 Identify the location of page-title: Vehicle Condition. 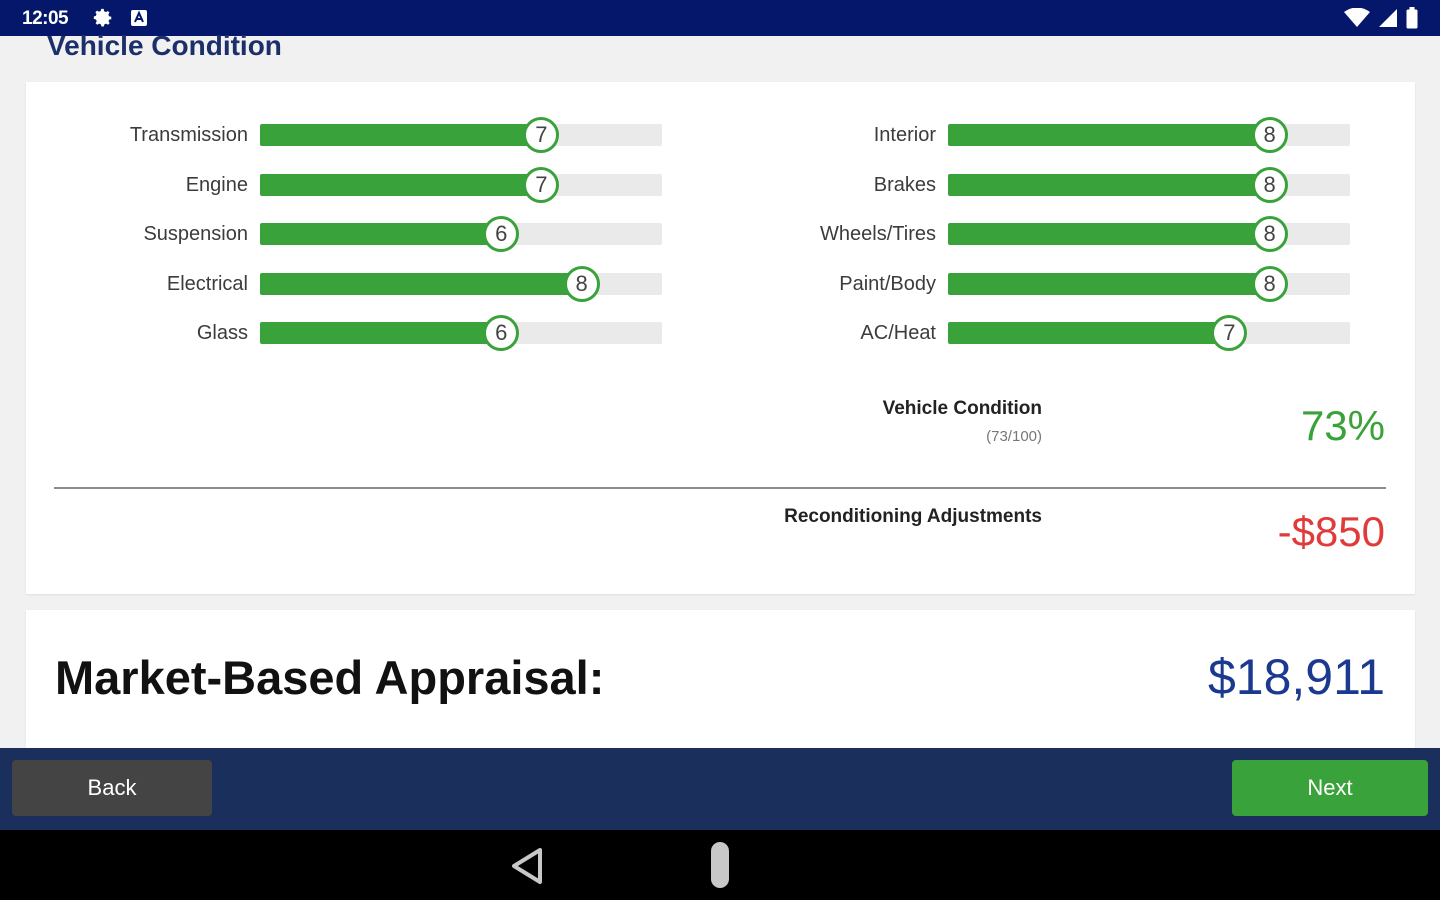
(164, 45).